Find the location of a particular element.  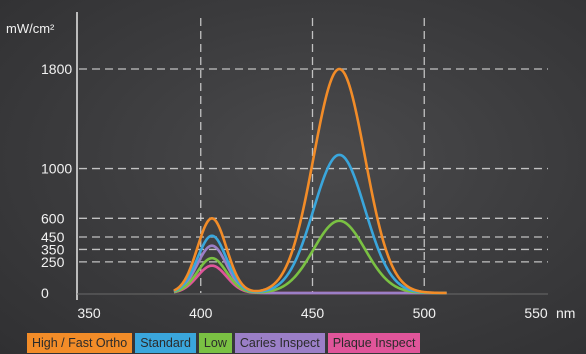

y-tick-label-0: 0 is located at coordinates (45, 293).